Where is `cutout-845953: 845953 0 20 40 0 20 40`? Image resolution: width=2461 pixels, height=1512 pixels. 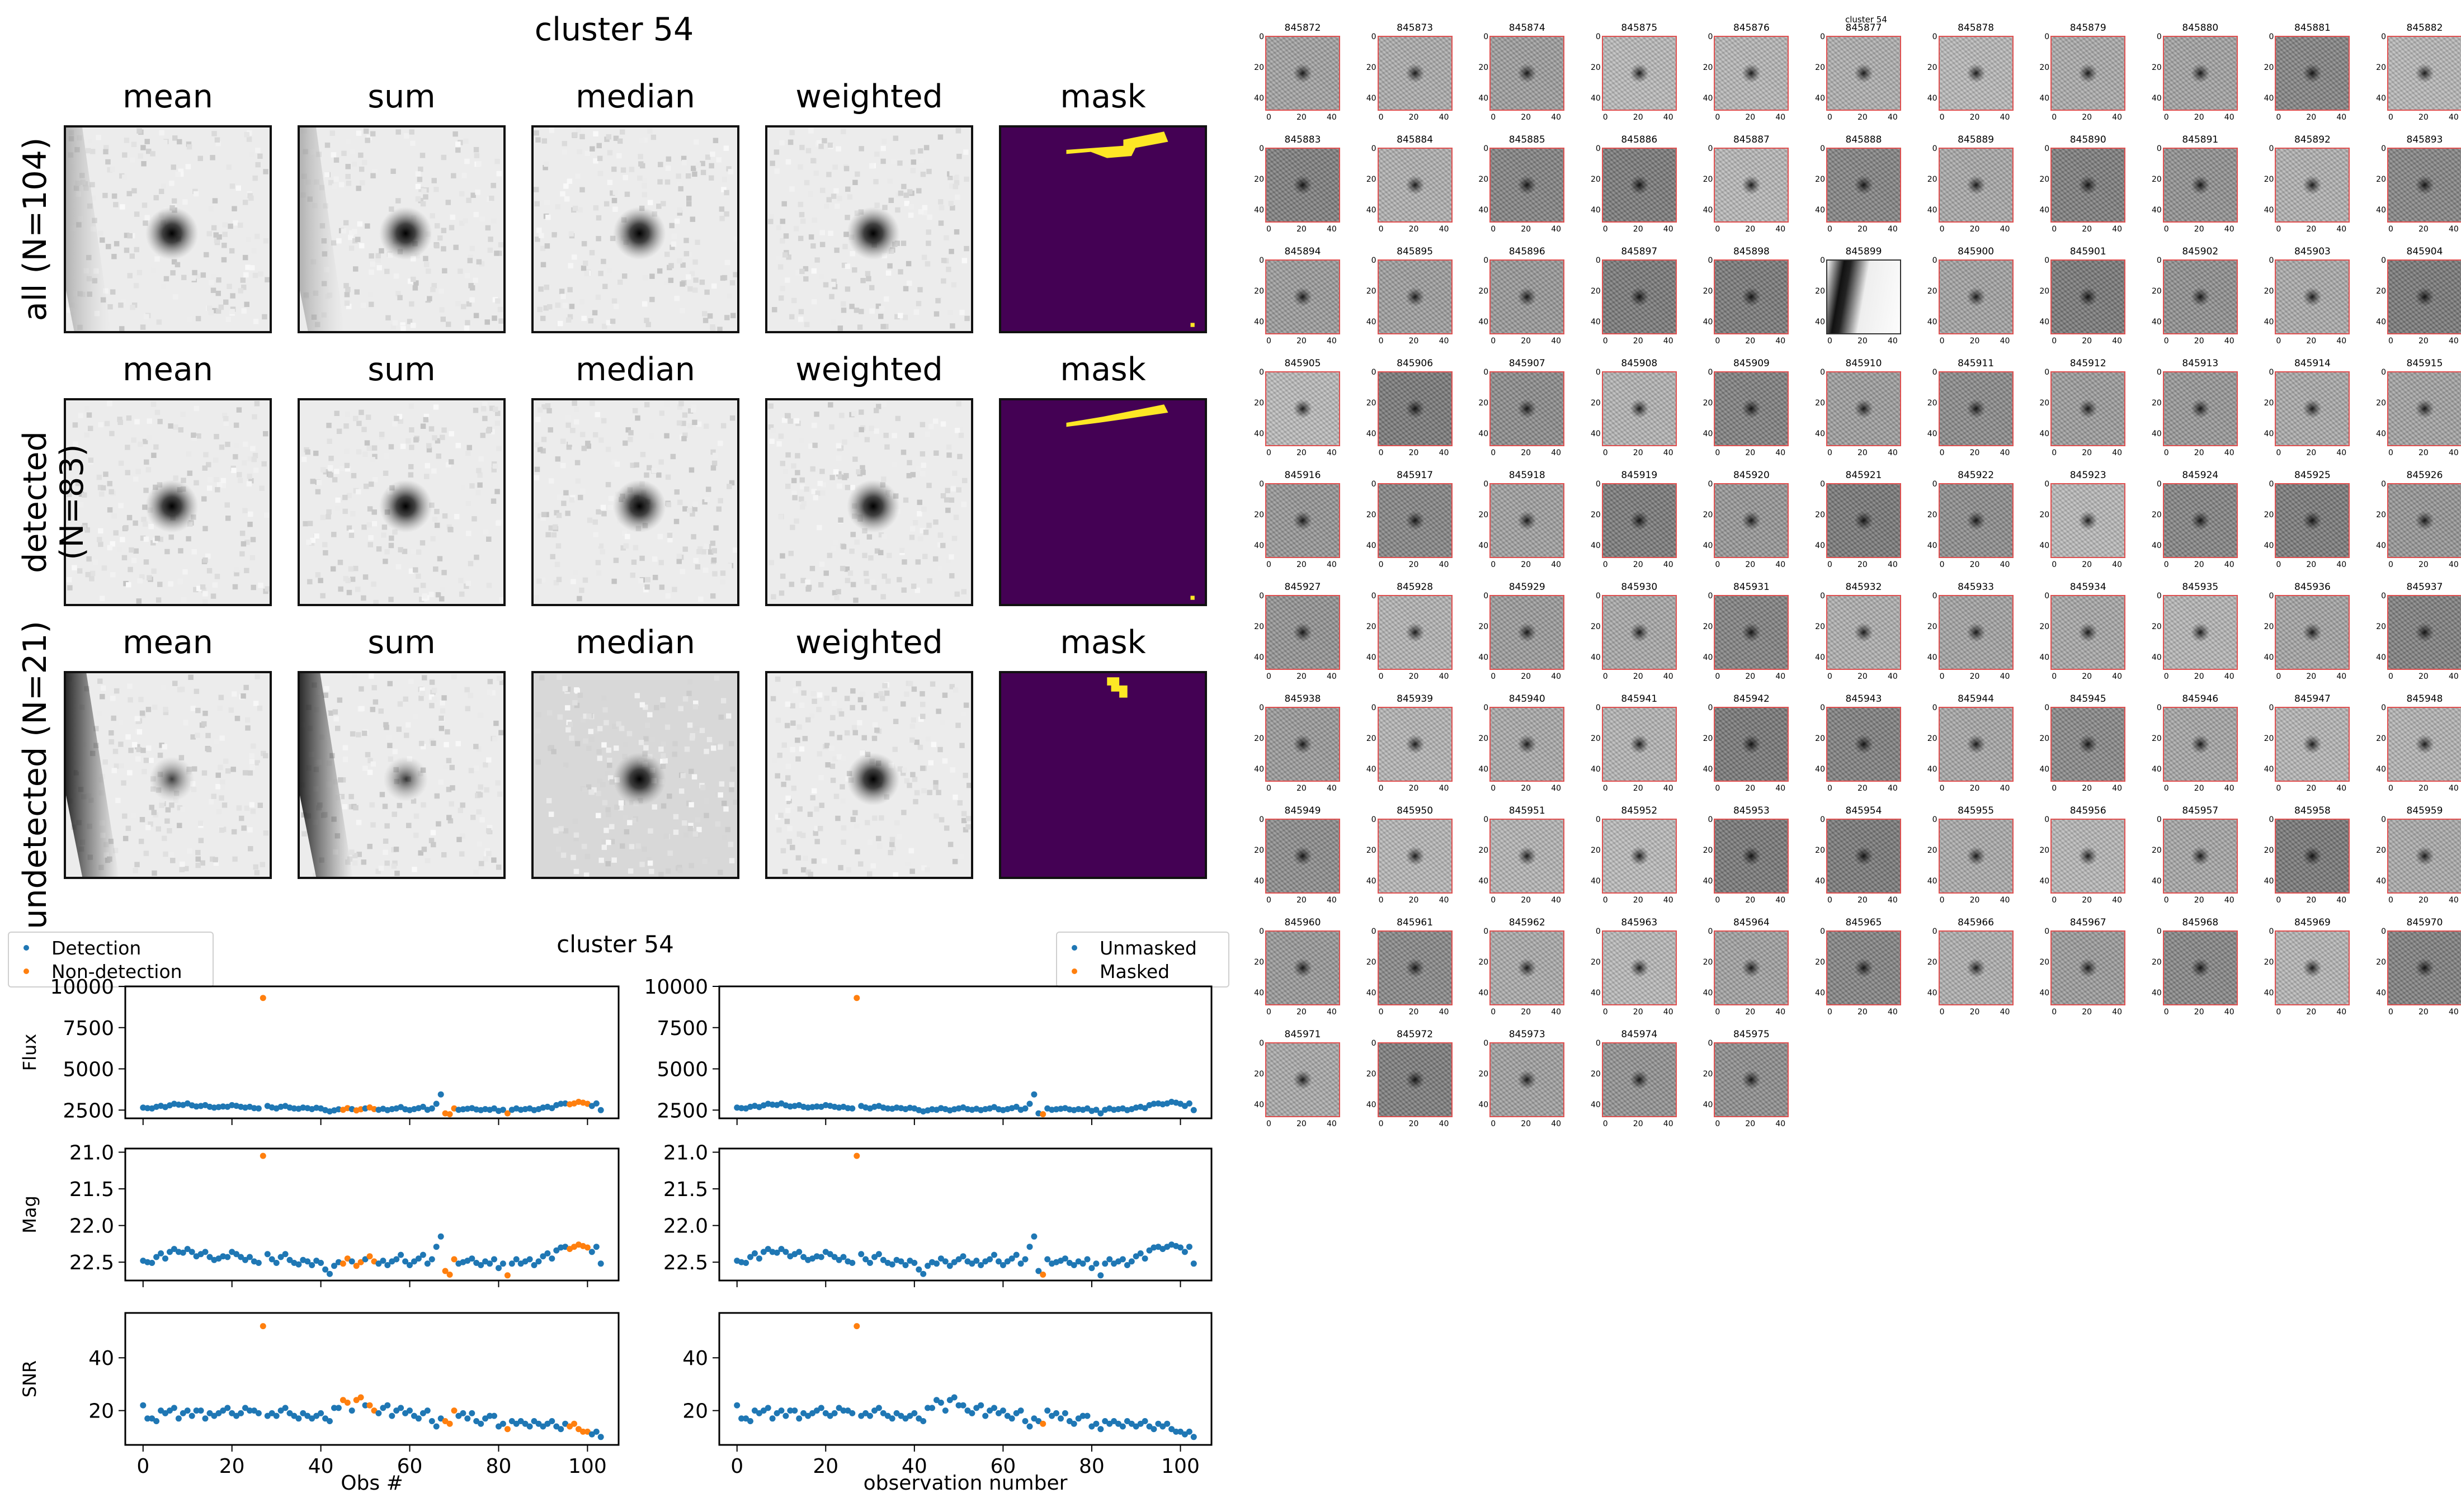 cutout-845953: 845953 0 20 40 0 20 40 is located at coordinates (1754, 857).